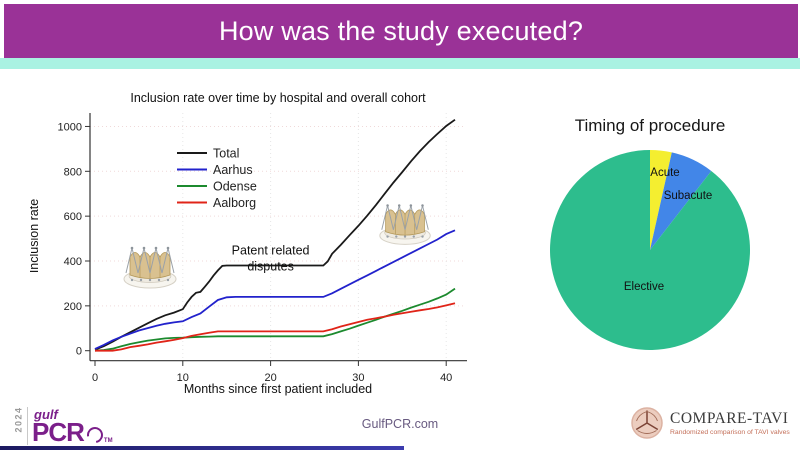  What do you see at coordinates (46, 414) in the screenshot?
I see `gulfpcr-gulf-text: gulf` at bounding box center [46, 414].